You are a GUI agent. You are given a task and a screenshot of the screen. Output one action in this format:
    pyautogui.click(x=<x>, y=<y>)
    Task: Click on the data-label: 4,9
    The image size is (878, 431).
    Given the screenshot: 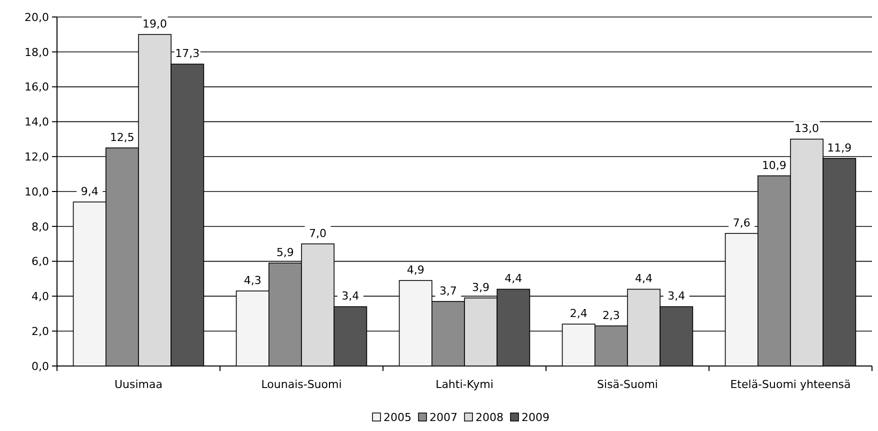 What is the action you would take?
    pyautogui.click(x=415, y=269)
    